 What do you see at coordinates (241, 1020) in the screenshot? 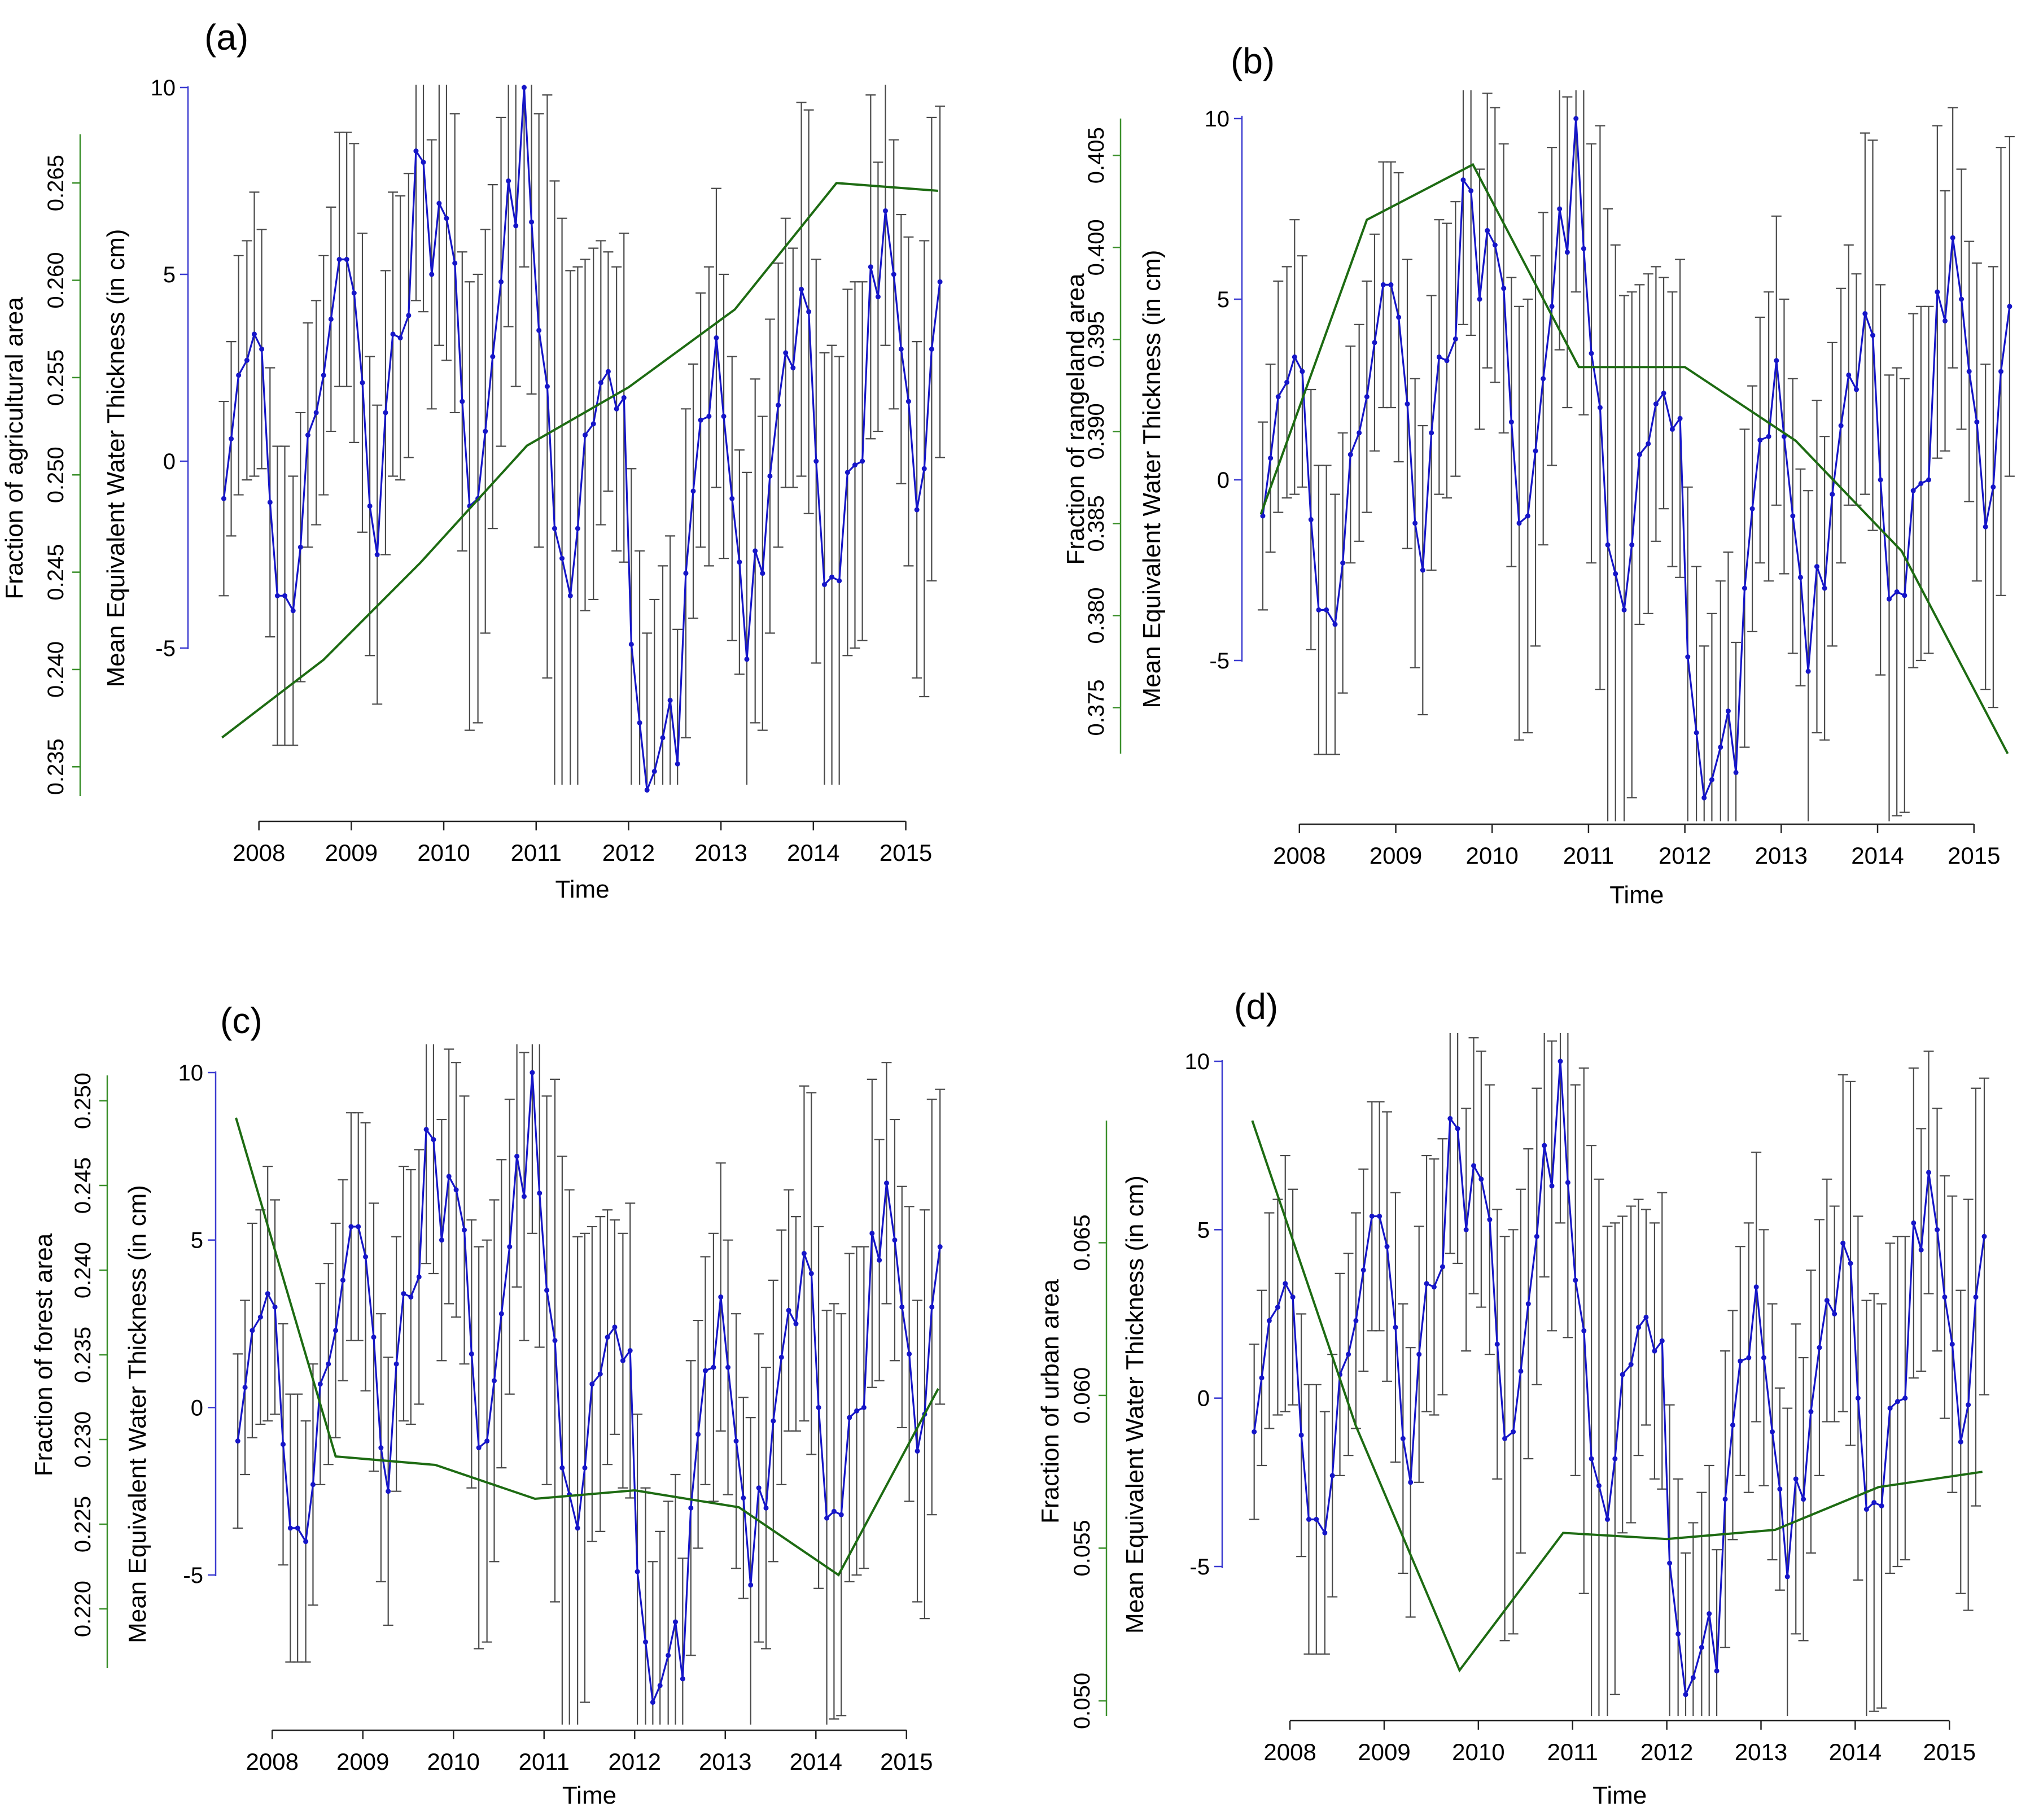
I see `panel-c-label: (c)` at bounding box center [241, 1020].